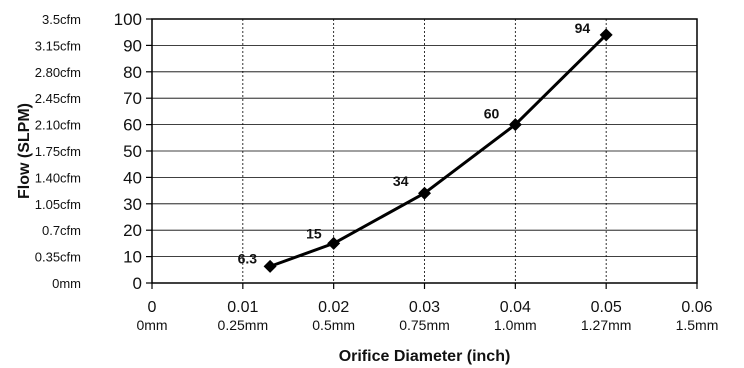 The width and height of the screenshot is (744, 368). Describe the element at coordinates (151, 325) in the screenshot. I see `x-tick-sublabel: 0mm` at that location.